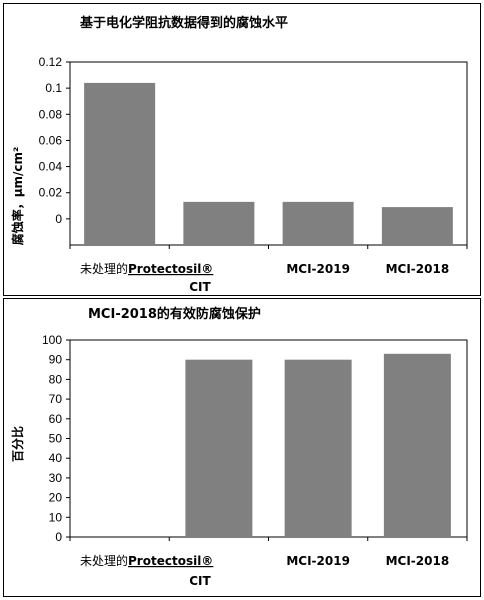  What do you see at coordinates (51, 193) in the screenshot?
I see `top-ytick-label: 0.02` at bounding box center [51, 193].